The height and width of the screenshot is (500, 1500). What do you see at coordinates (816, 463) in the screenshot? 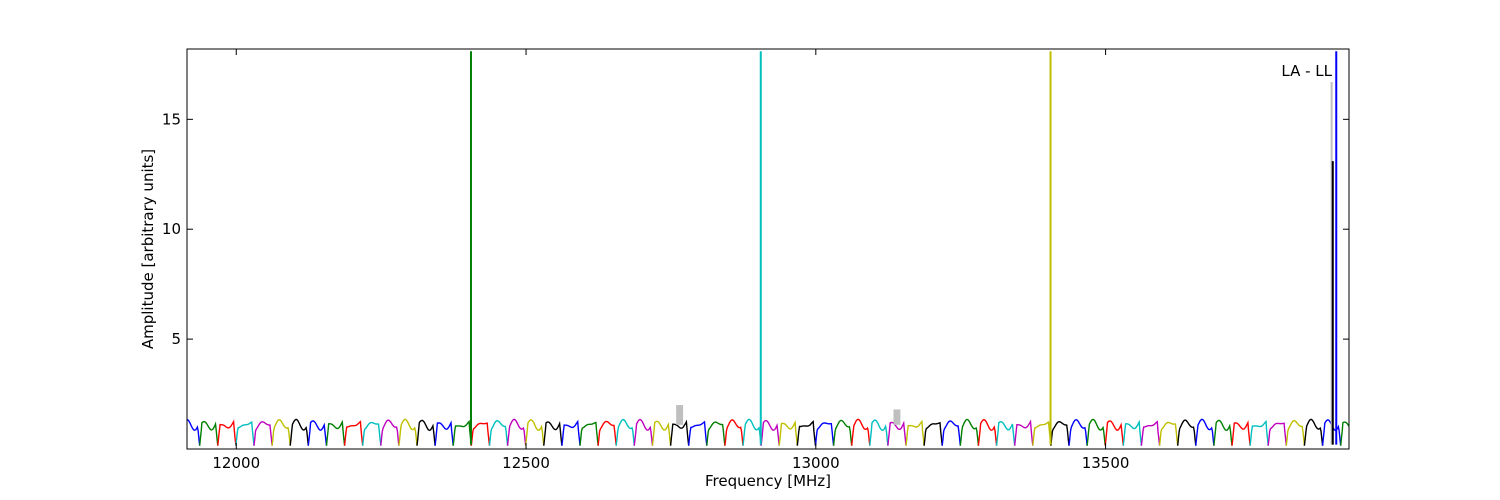
I see `x-tick-label: 13000` at bounding box center [816, 463].